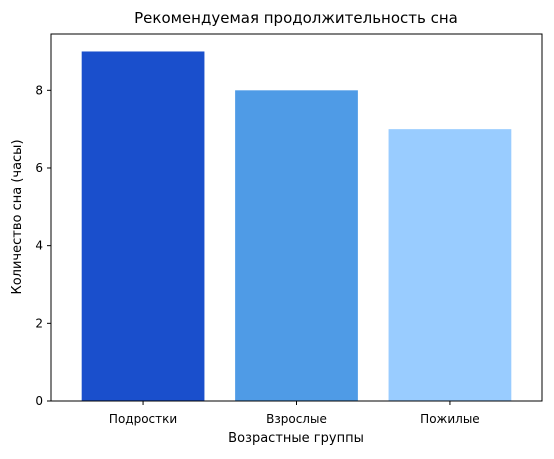 Image resolution: width=554 pixels, height=459 pixels. I want to click on x-tick-label: Взрослые, so click(296, 419).